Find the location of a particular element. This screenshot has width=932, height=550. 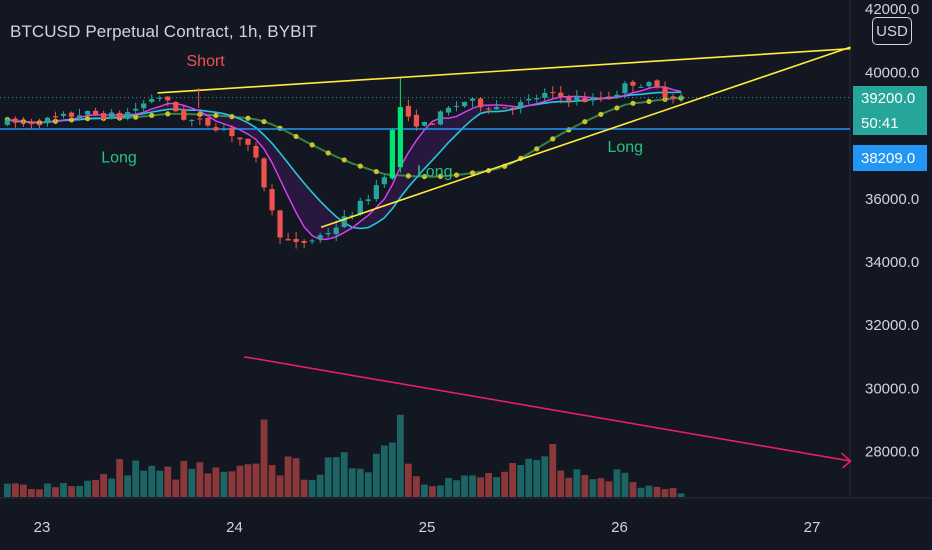

chart-title: BTCUSD Perpetual Contract, 1h, BYBIT is located at coordinates (163, 31).